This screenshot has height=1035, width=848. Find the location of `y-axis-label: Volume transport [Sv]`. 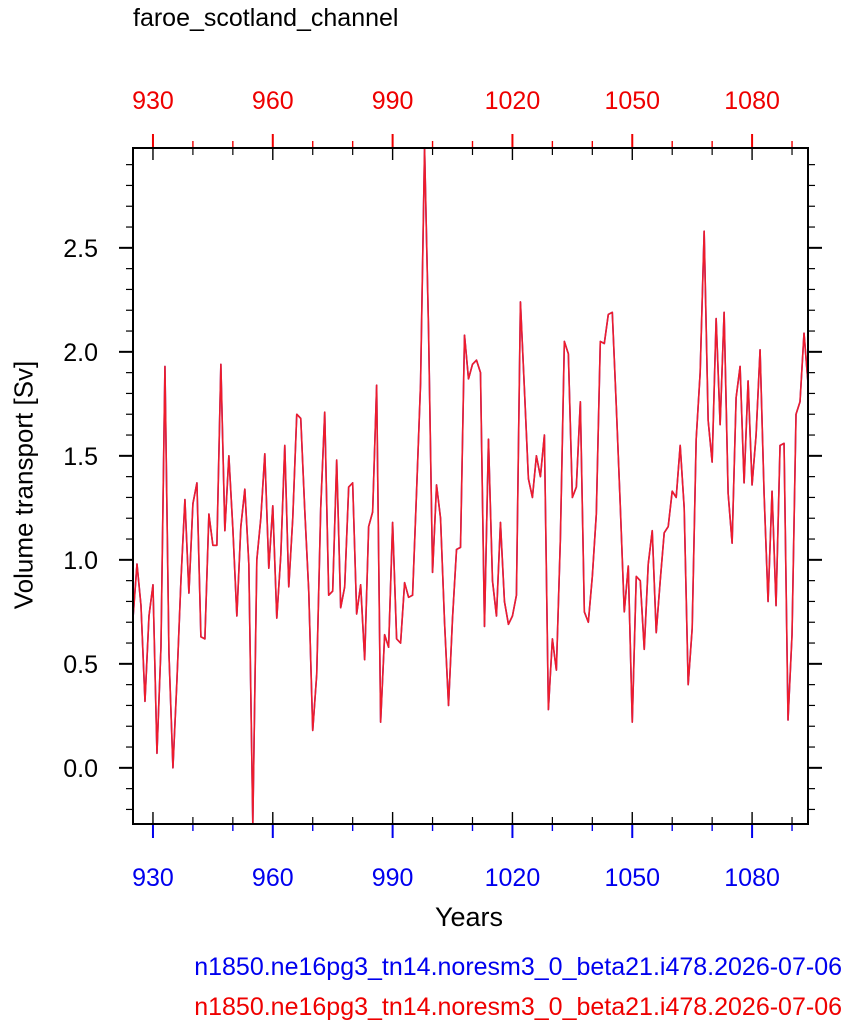

y-axis-label: Volume transport [Sv] is located at coordinates (23, 485).